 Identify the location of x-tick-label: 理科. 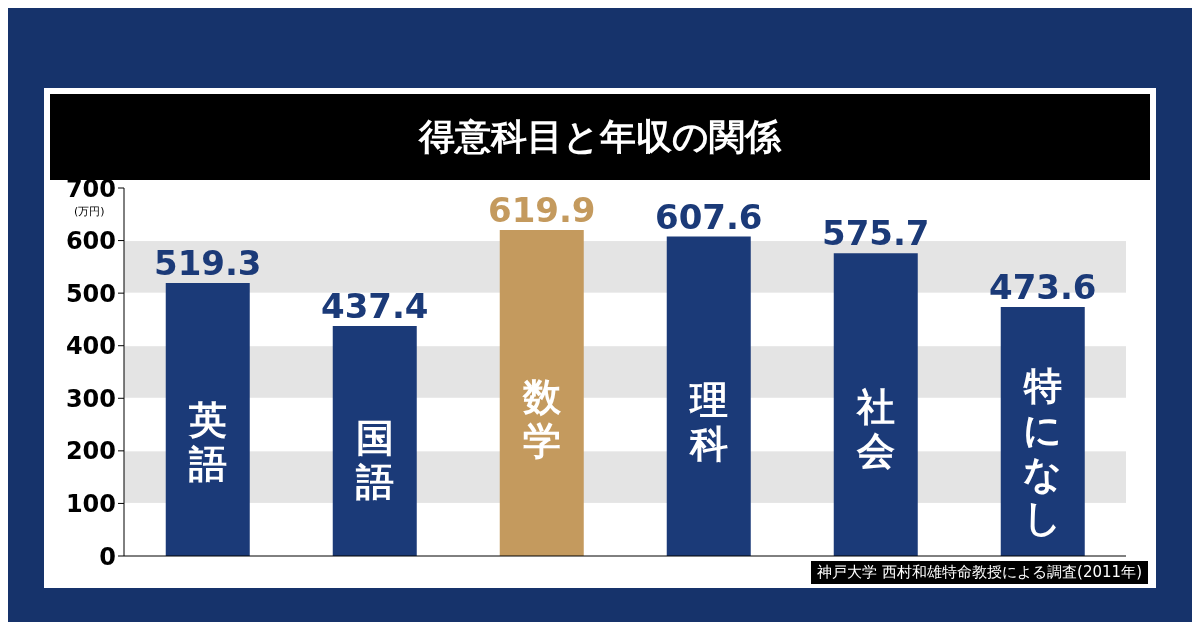
(708, 422).